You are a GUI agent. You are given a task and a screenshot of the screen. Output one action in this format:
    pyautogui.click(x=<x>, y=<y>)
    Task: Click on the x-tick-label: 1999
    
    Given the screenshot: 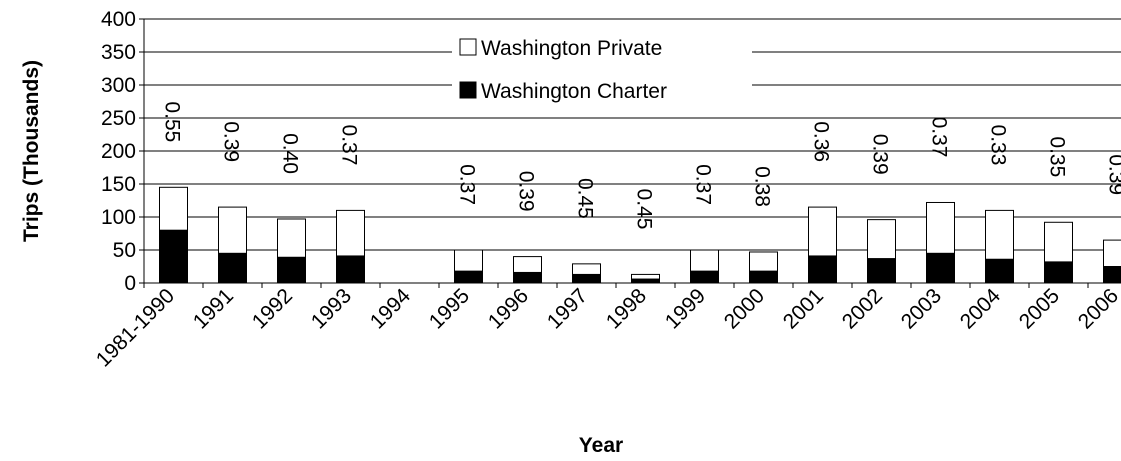 What is the action you would take?
    pyautogui.click(x=685, y=308)
    